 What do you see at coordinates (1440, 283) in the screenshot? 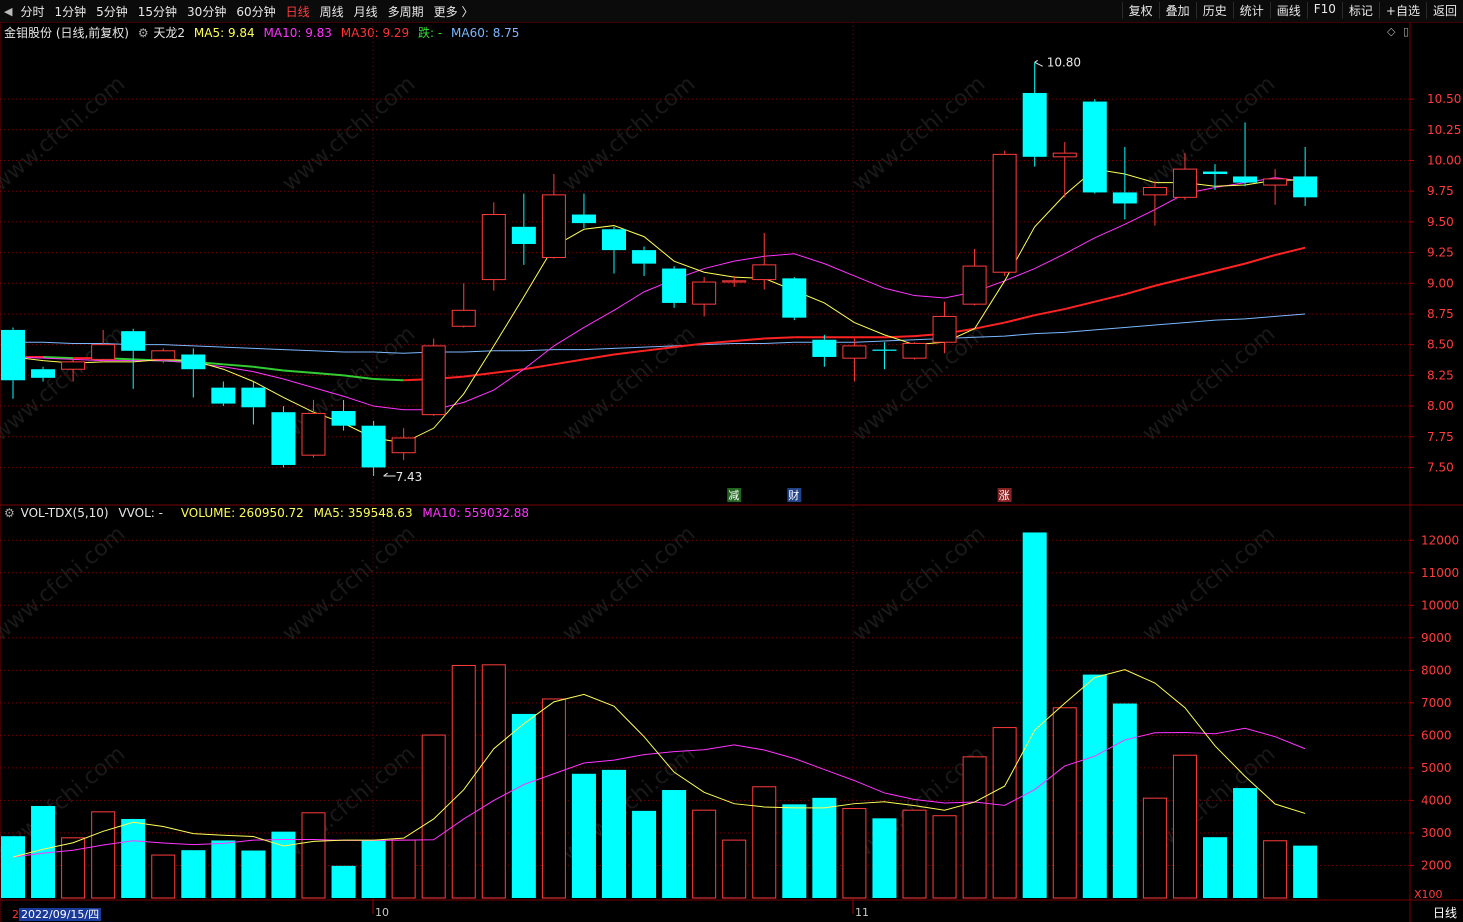
I see `price-axis-label: 9.00` at bounding box center [1440, 283].